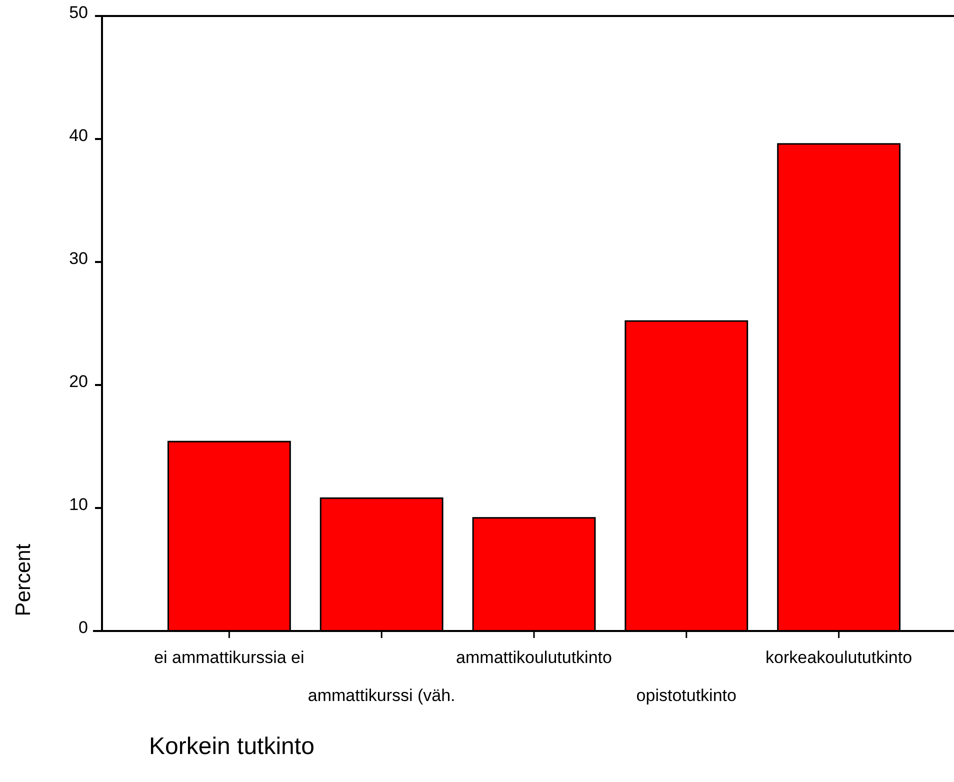  Describe the element at coordinates (83, 627) in the screenshot. I see `y-tick-label: 0` at that location.